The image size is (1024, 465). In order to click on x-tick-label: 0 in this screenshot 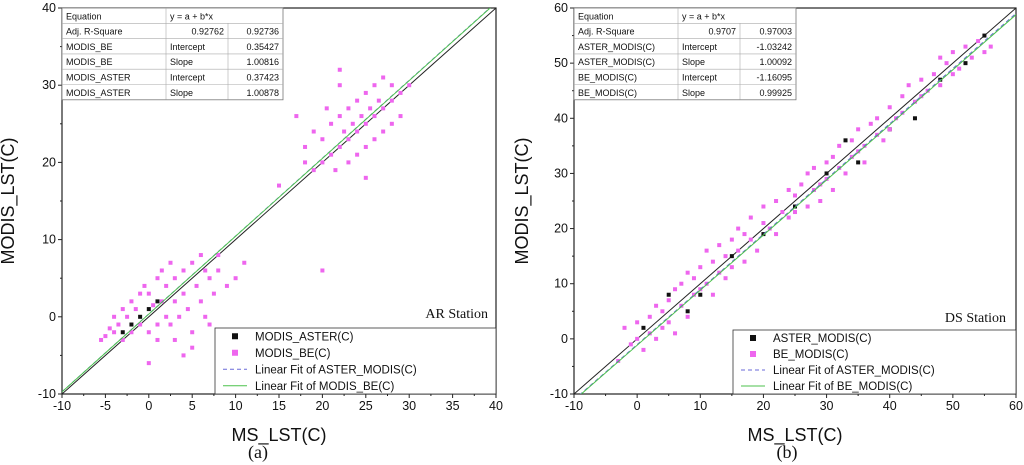, I will do `click(148, 406)`.